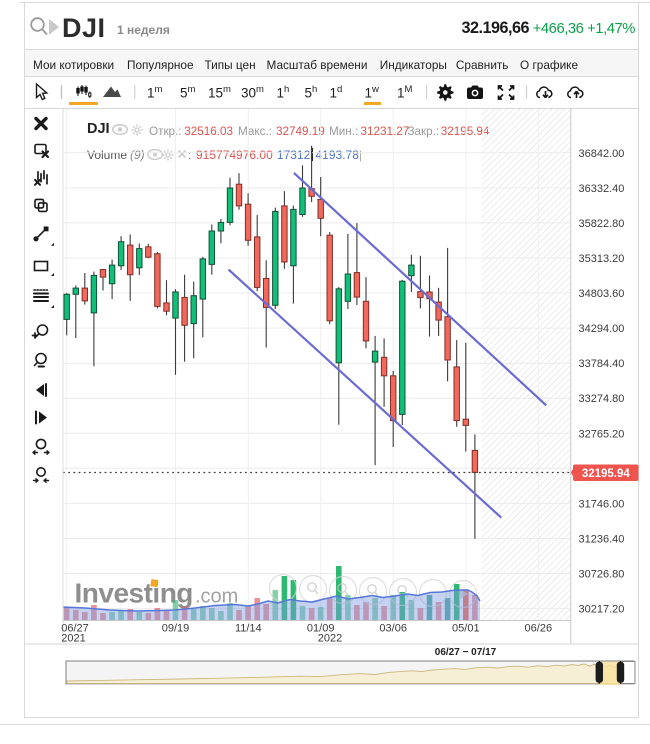  What do you see at coordinates (602, 189) in the screenshot?
I see `svg-text: 36332.40` at bounding box center [602, 189].